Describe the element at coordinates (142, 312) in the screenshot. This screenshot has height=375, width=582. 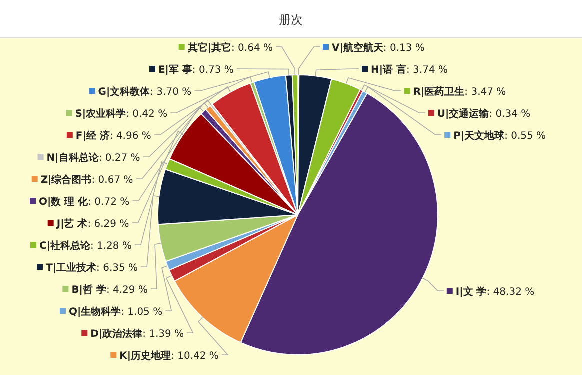
I see `data-label: : 1.05 %` at that location.